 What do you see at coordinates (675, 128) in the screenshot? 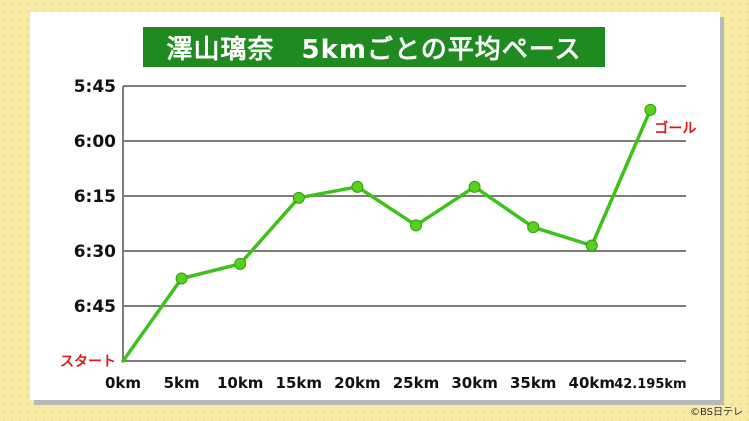
I see `goal-annotation: ゴール` at bounding box center [675, 128].